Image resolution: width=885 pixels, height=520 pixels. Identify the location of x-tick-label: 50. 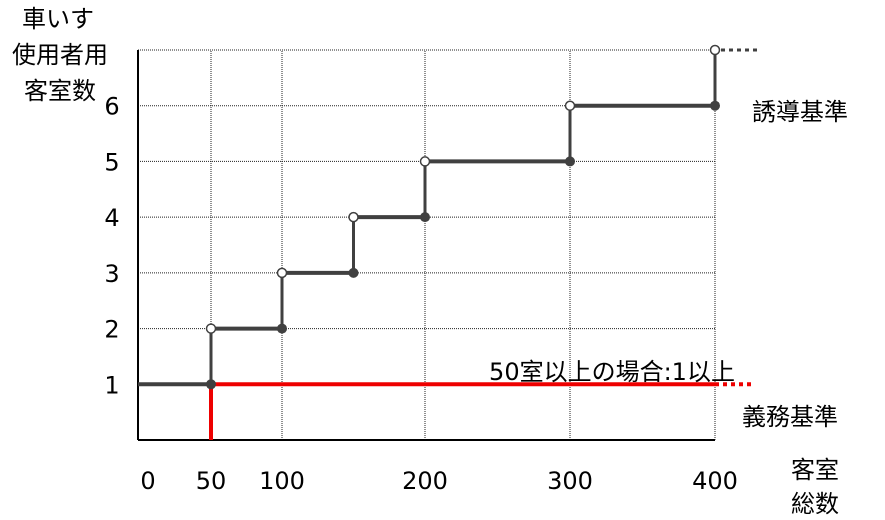
(211, 481).